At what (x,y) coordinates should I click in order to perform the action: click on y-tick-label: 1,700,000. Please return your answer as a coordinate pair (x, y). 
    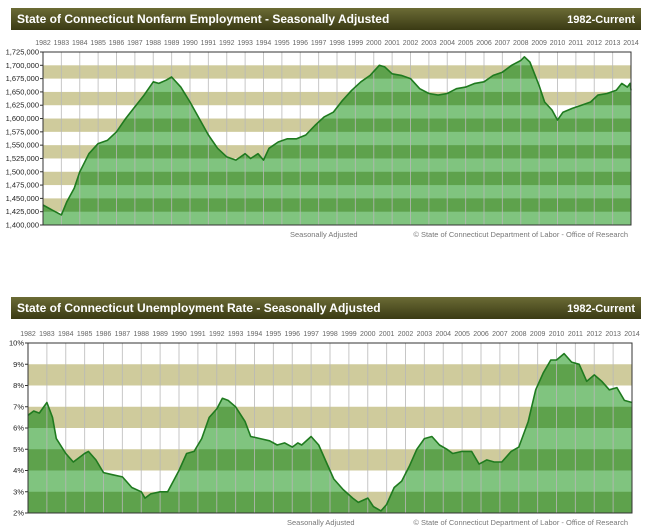
    Looking at the image, I should click on (22, 65).